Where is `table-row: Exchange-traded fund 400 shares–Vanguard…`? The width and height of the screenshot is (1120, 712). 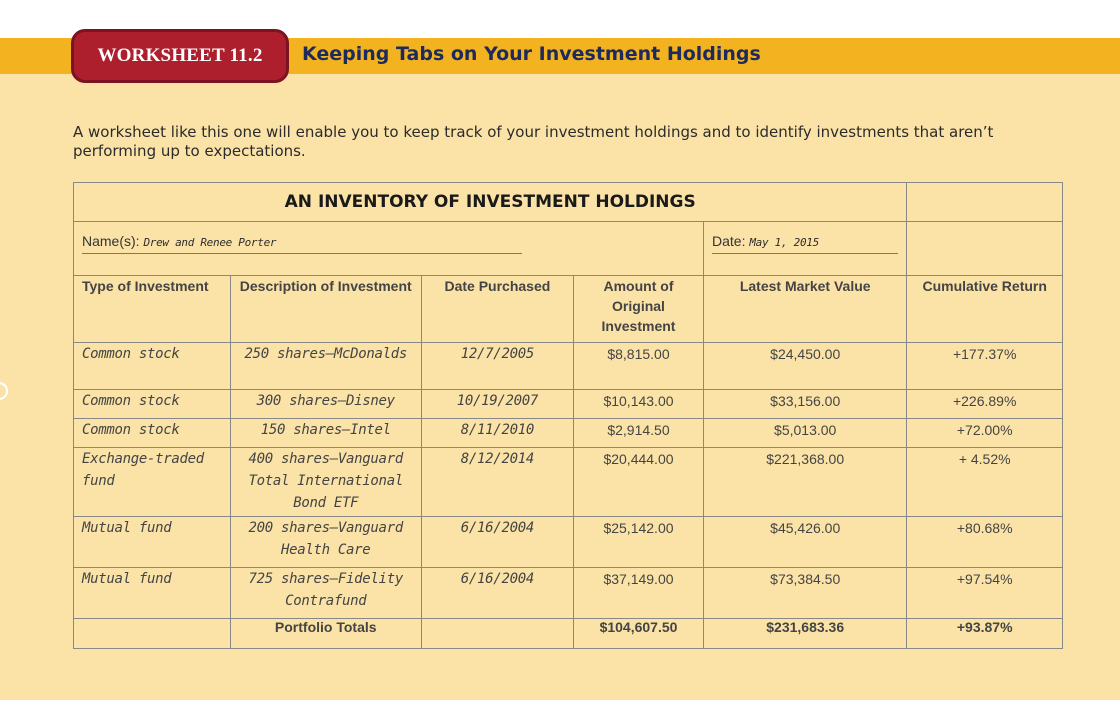 table-row: Exchange-traded fund 400 shares–Vanguard… is located at coordinates (568, 482).